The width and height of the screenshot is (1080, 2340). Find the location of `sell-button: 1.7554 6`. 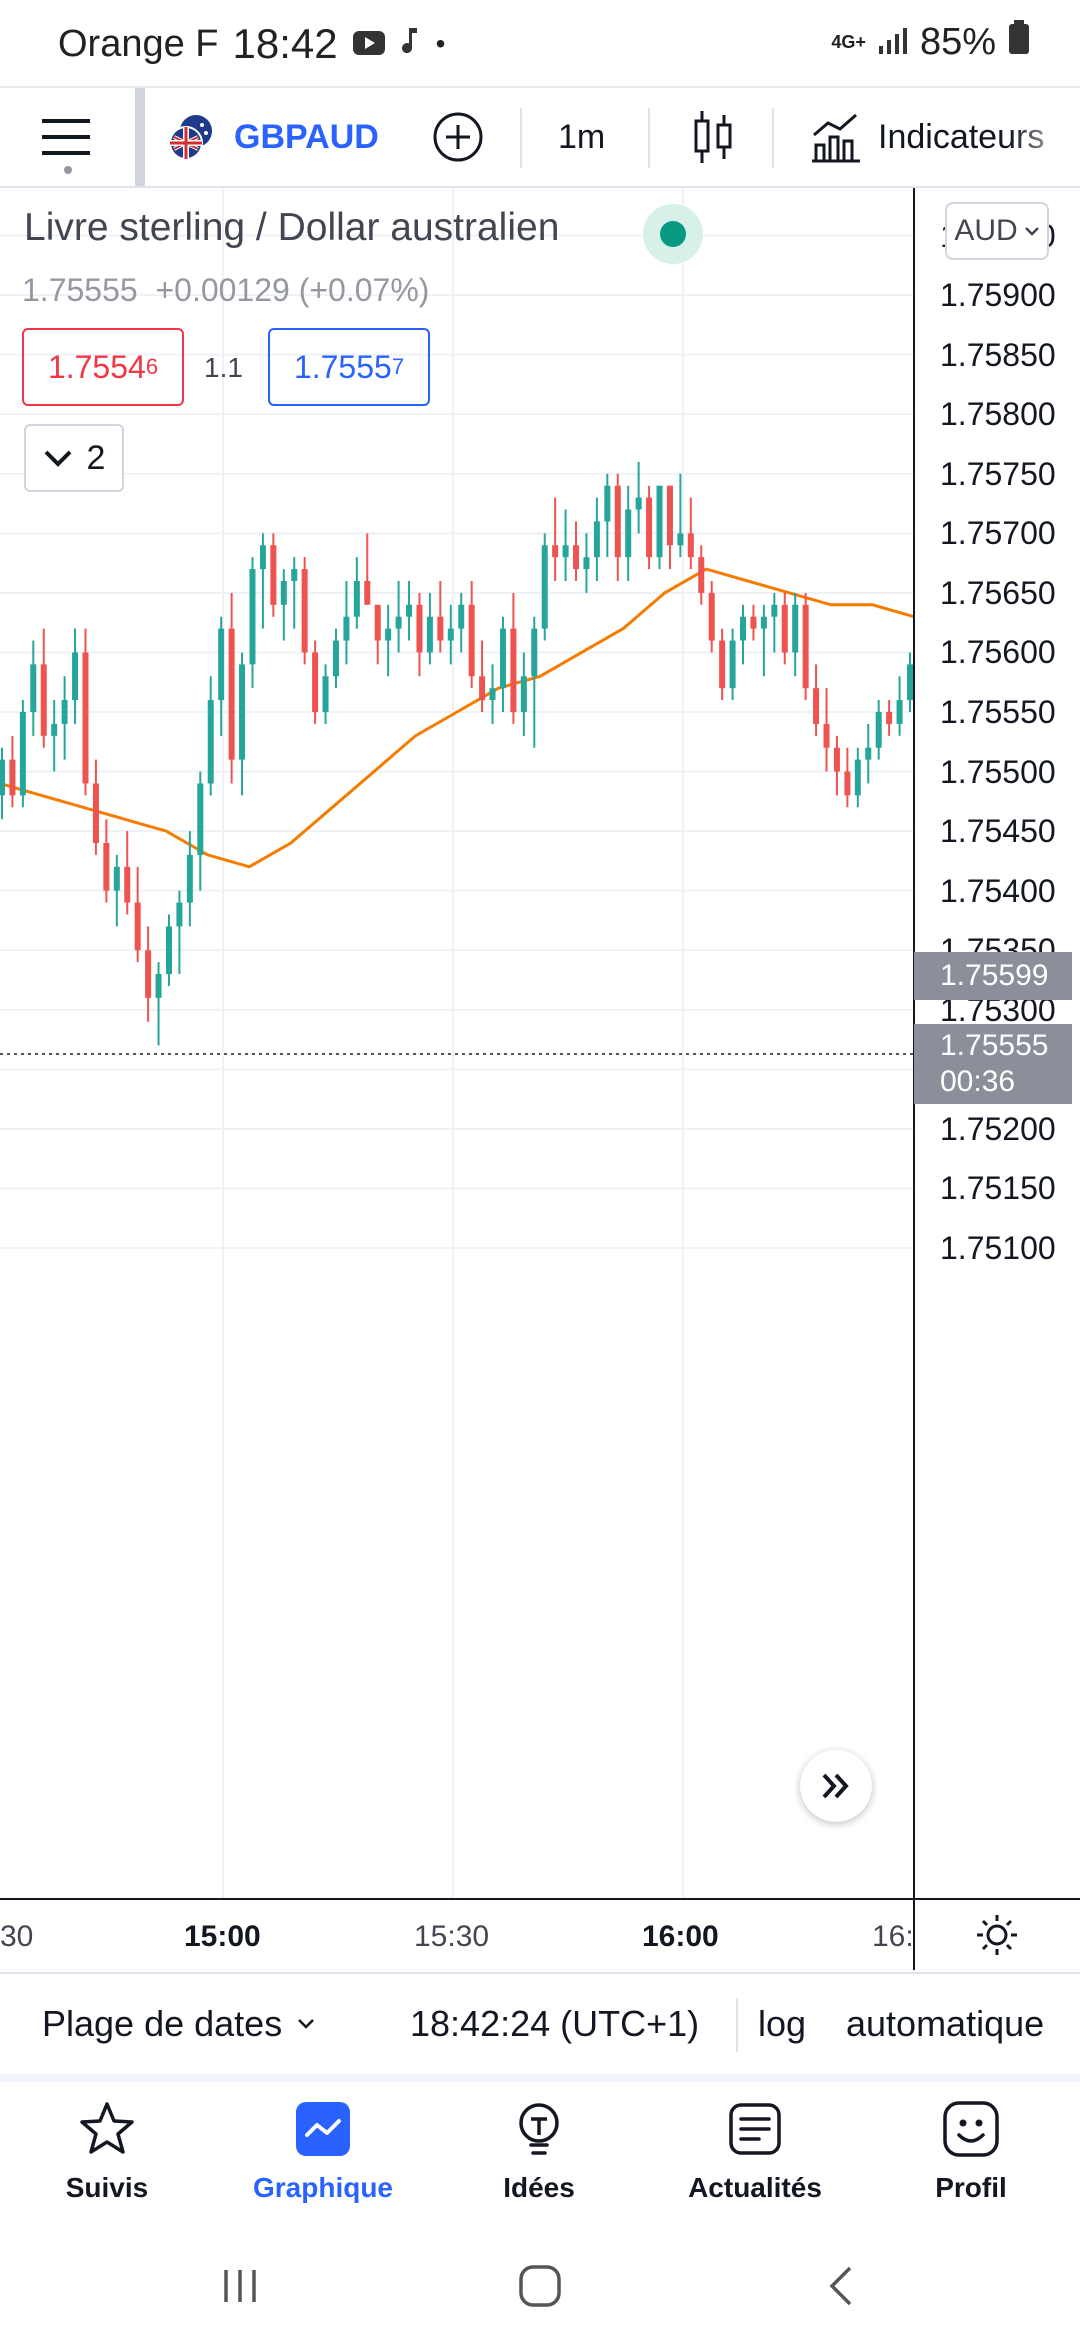

sell-button: 1.7554 6 is located at coordinates (103, 367).